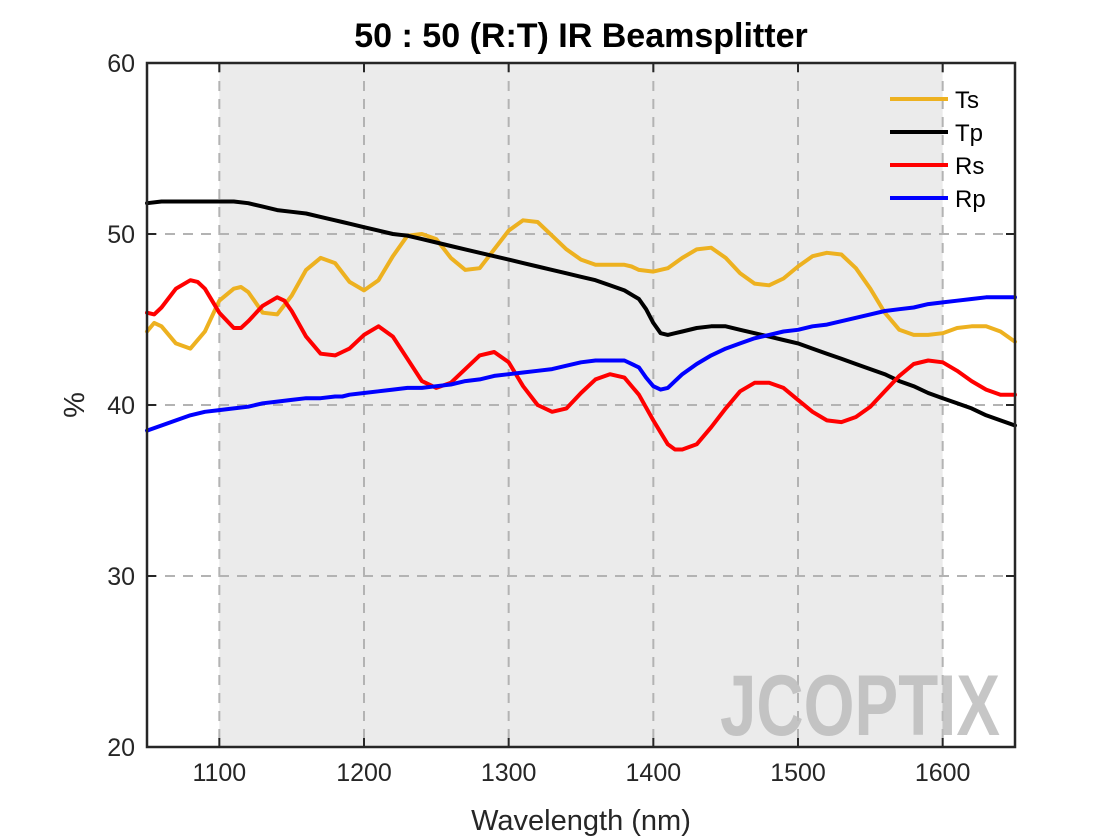 The image size is (1120, 840). I want to click on y-tick-label: 20, so click(121, 748).